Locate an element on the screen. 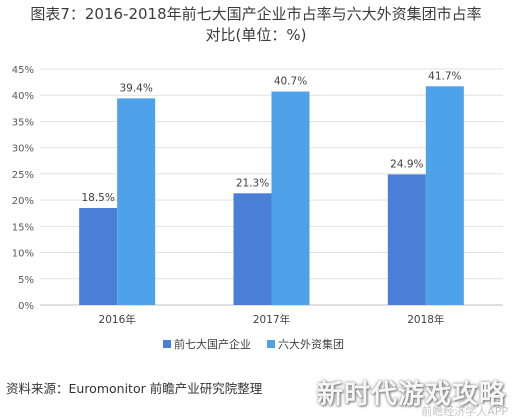 The width and height of the screenshot is (512, 419). bar-value-label: 24.9% is located at coordinates (406, 164).